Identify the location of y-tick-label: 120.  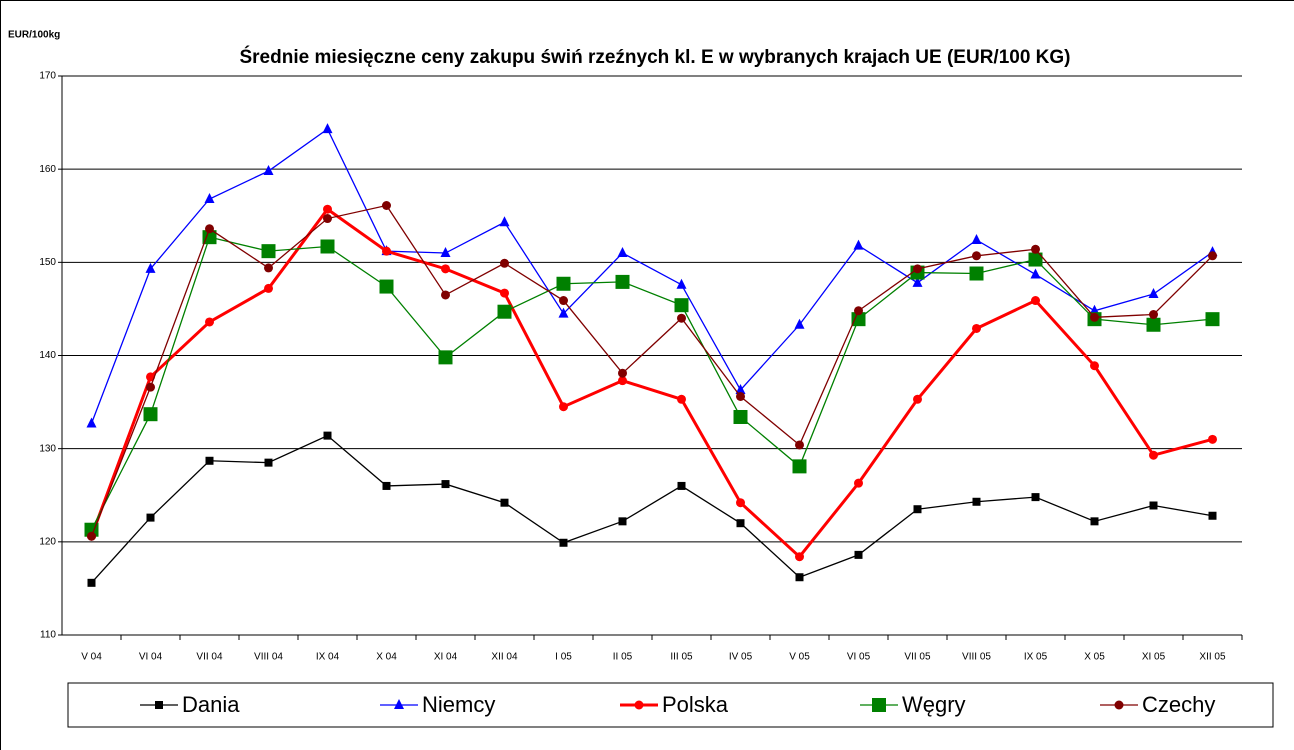
(47, 541).